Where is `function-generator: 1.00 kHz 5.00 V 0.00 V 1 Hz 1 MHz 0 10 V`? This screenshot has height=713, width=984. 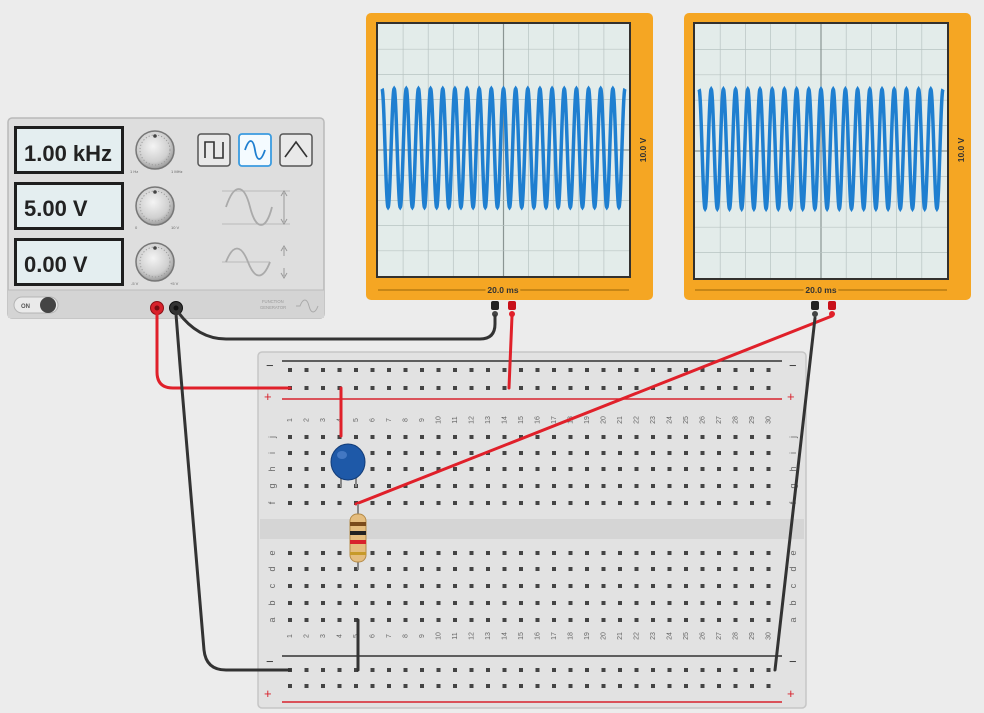
function-generator: 1.00 kHz 5.00 V 0.00 V 1 Hz 1 MHz 0 10 V is located at coordinates (166, 218).